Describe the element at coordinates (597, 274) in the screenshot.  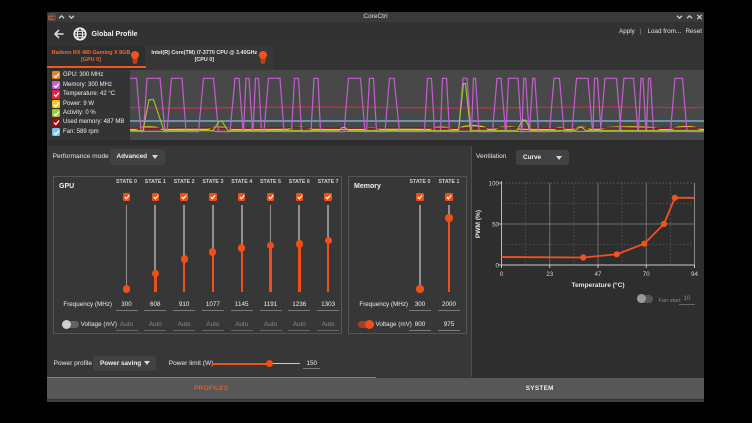
I see `svg-text: 47` at that location.